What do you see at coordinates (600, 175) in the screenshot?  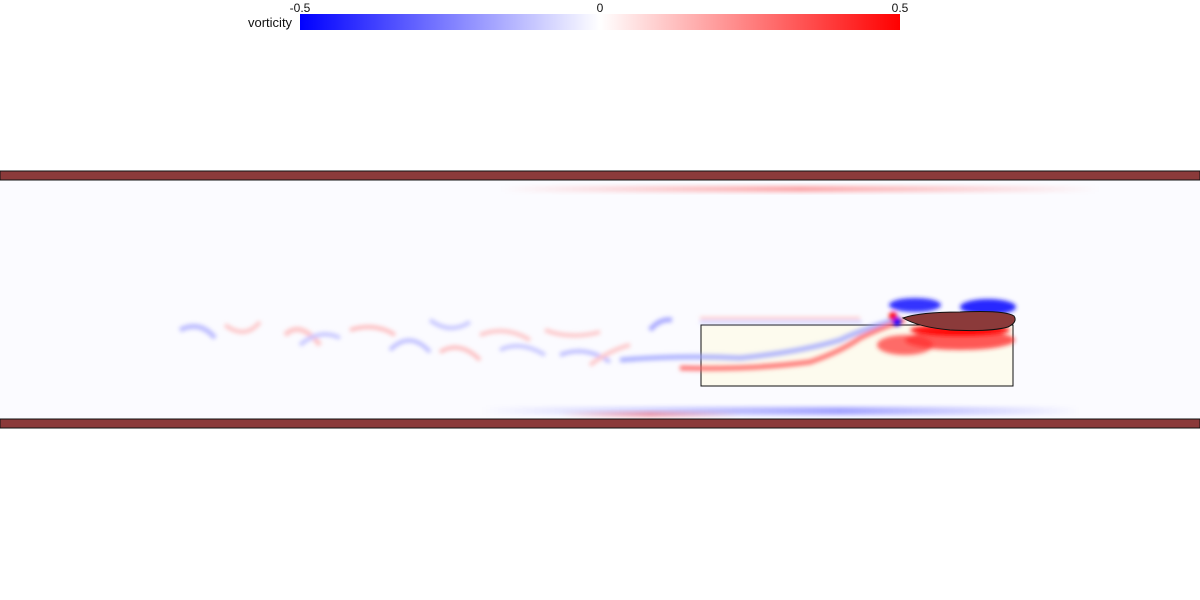 I see `top-wall` at bounding box center [600, 175].